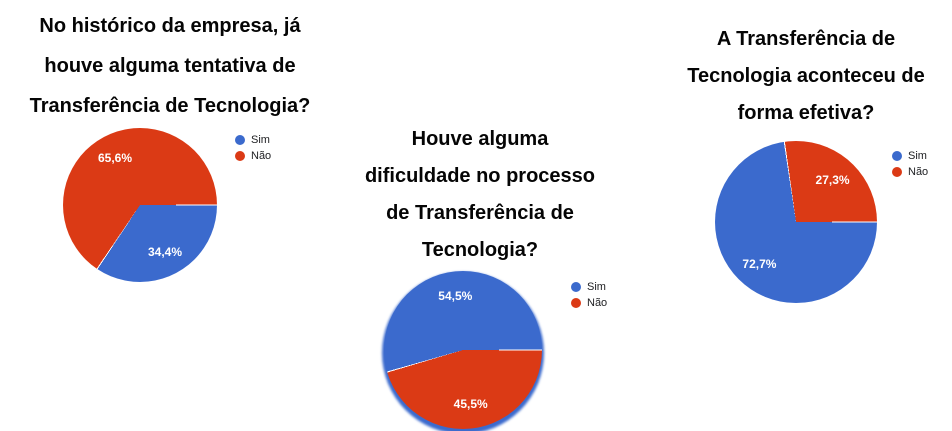 Image resolution: width=952 pixels, height=431 pixels. What do you see at coordinates (759, 264) in the screenshot?
I see `slice-value-sim: 72,7%` at bounding box center [759, 264].